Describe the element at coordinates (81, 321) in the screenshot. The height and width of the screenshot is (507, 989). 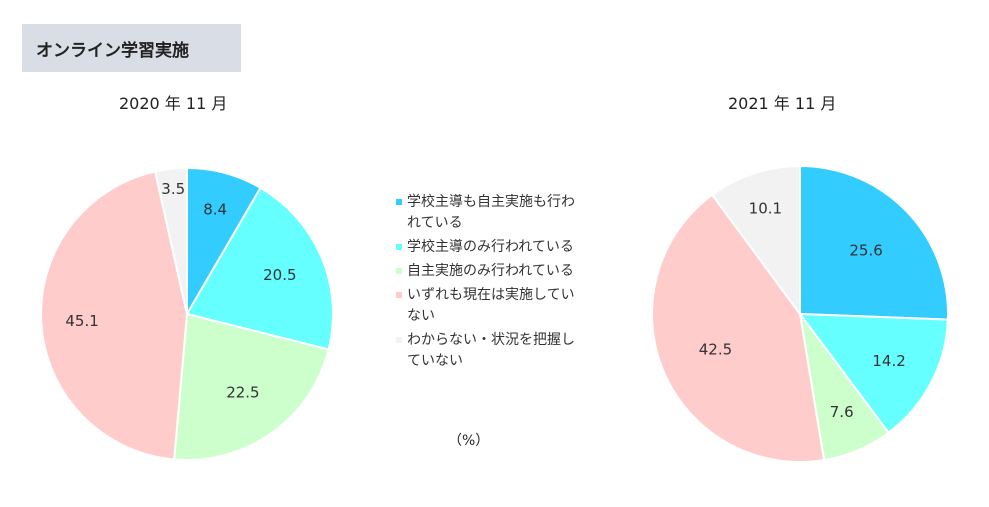
I see `slice-label: 45.1` at that location.